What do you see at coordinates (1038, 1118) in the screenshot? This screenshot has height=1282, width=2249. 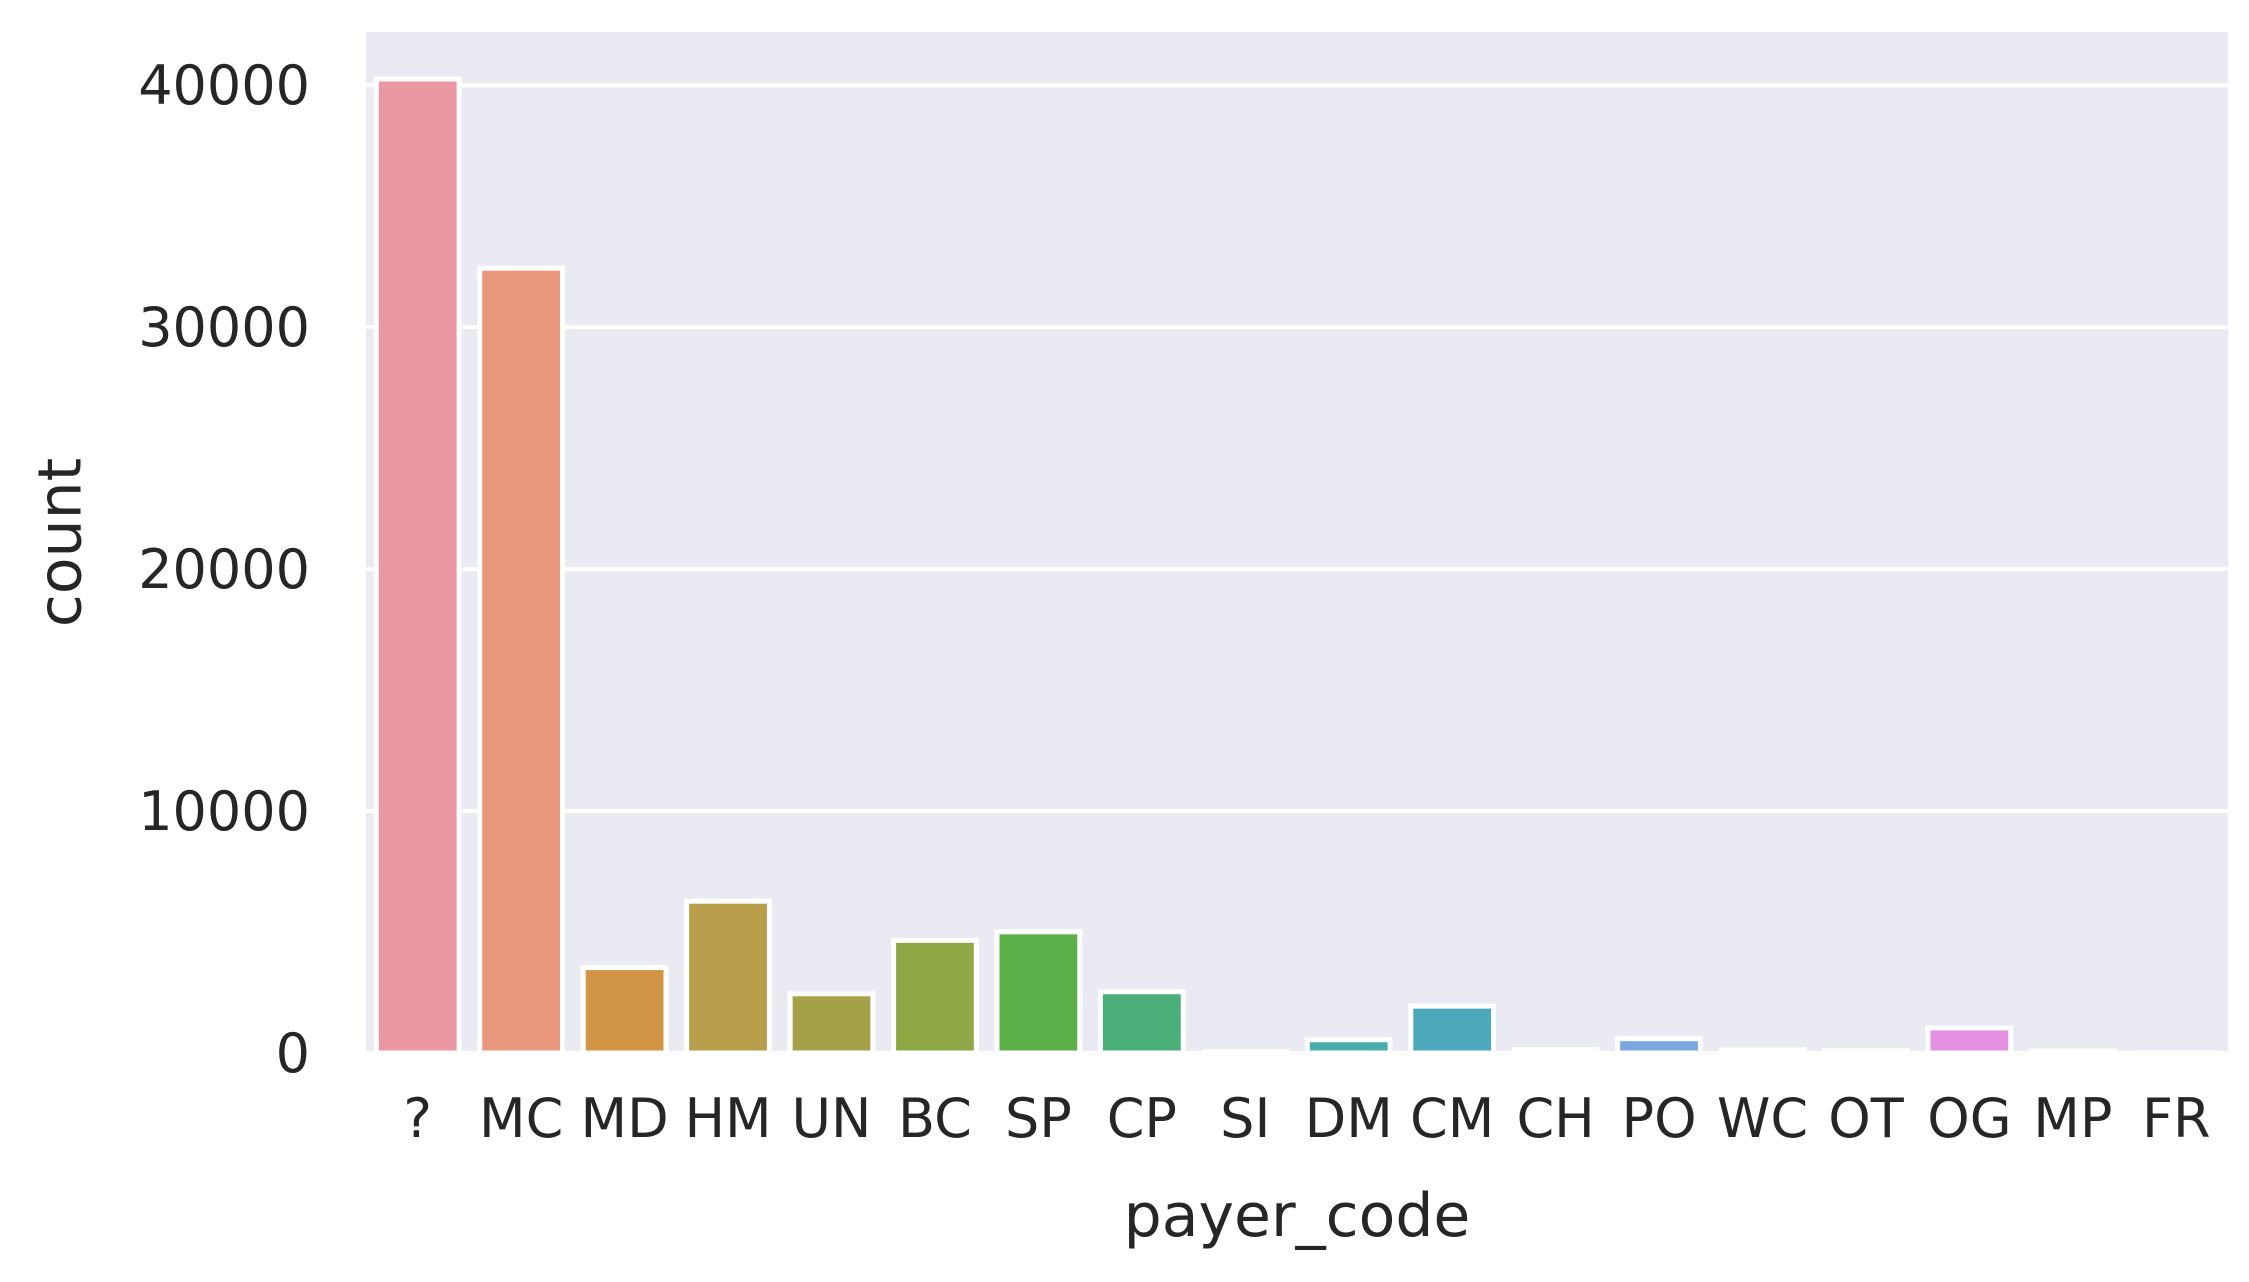 I see `x-tick-label: SP` at bounding box center [1038, 1118].